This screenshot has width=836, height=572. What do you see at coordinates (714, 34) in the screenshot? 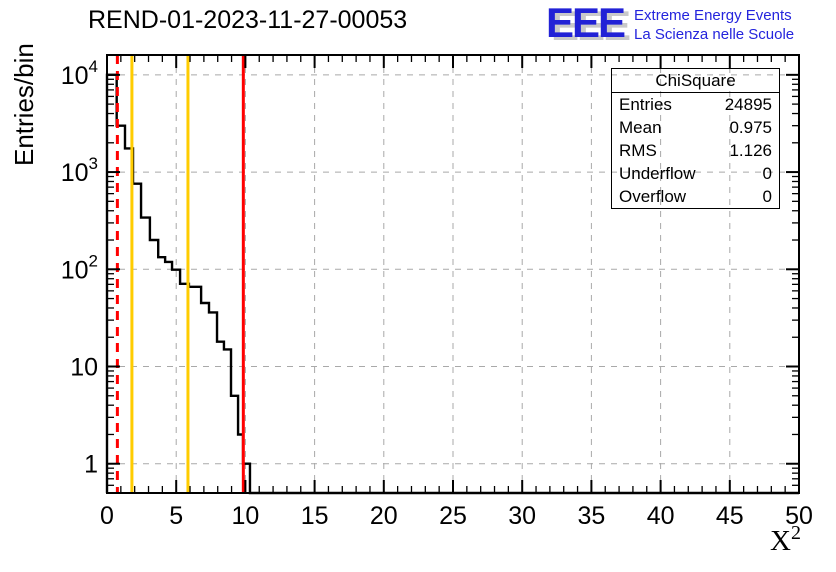
I see `logo-subtitle-line2: La Scienza nelle Scuole` at bounding box center [714, 34].